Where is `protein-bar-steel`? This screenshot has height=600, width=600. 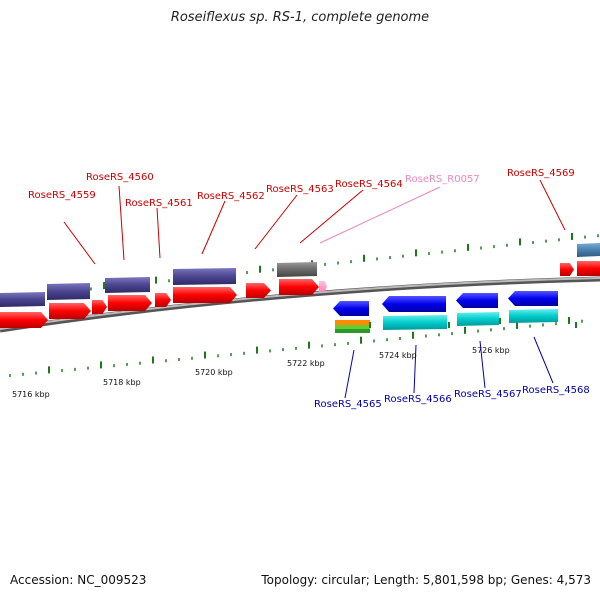 protein-bar-steel is located at coordinates (588, 250).